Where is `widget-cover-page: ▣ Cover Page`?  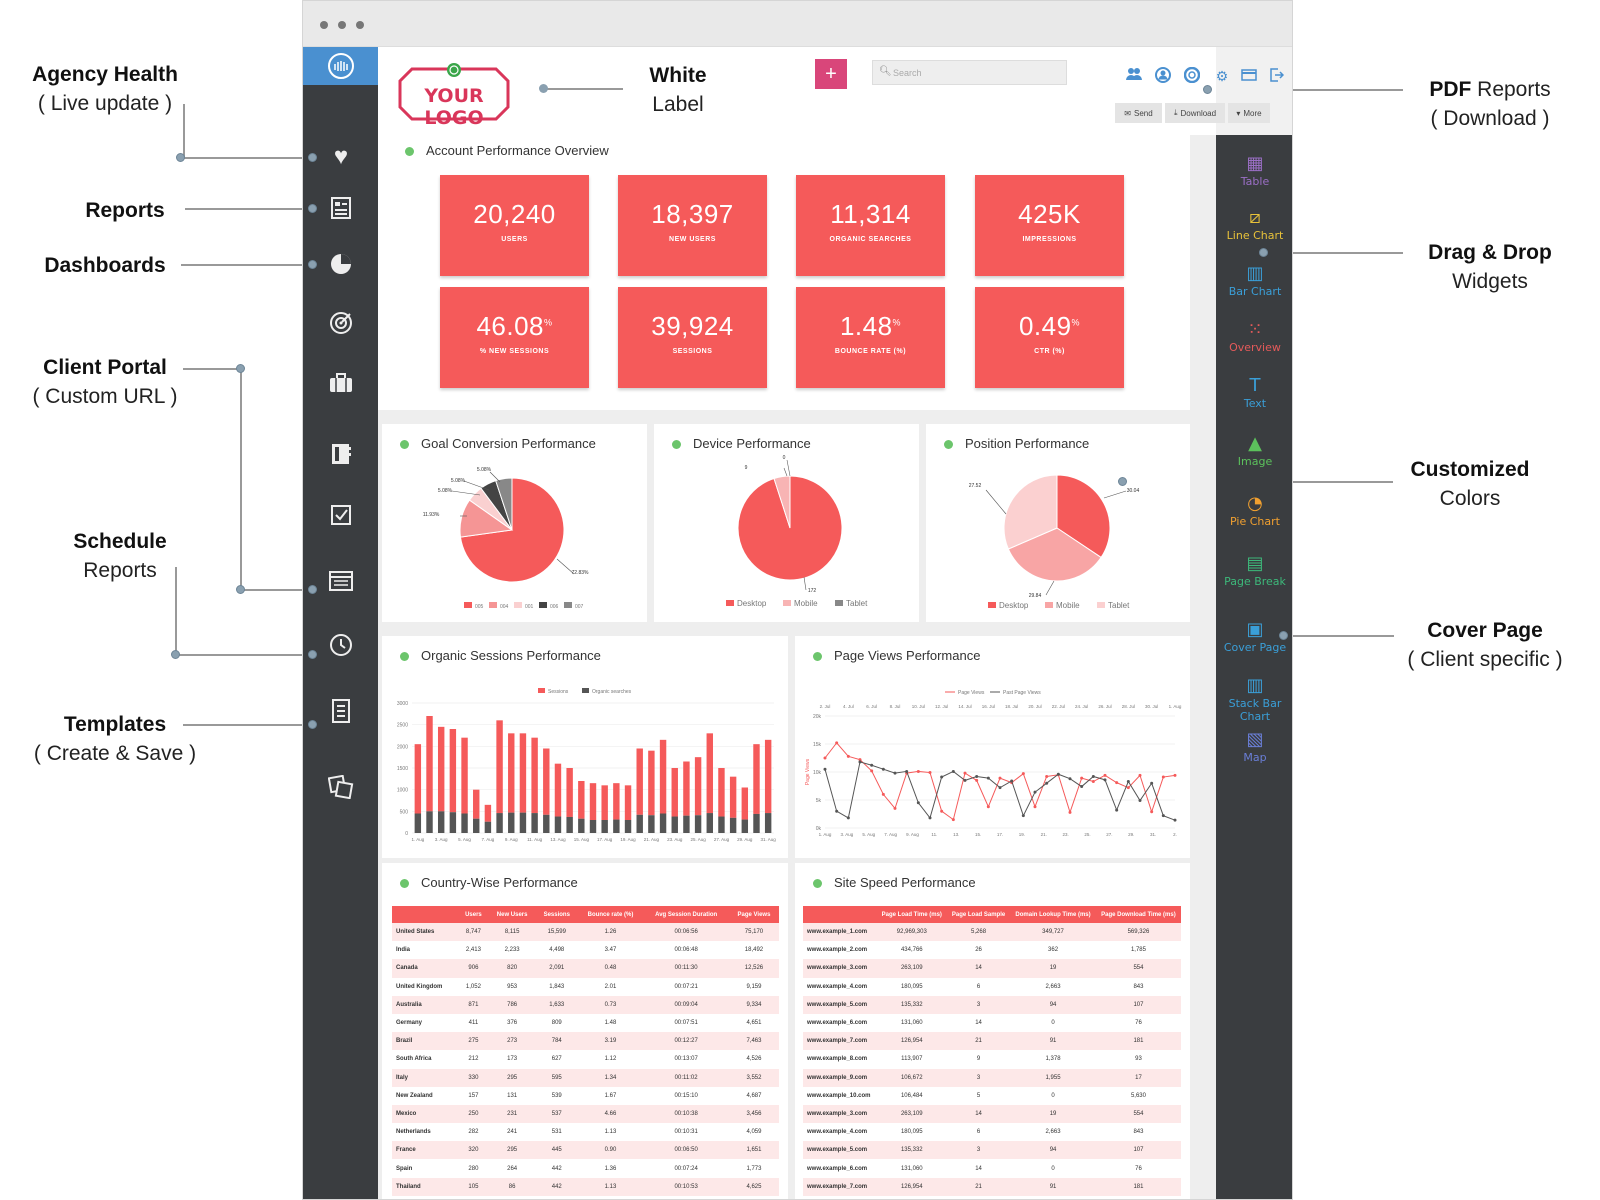
widget-cover-page: ▣ Cover Page is located at coordinates (1254, 636).